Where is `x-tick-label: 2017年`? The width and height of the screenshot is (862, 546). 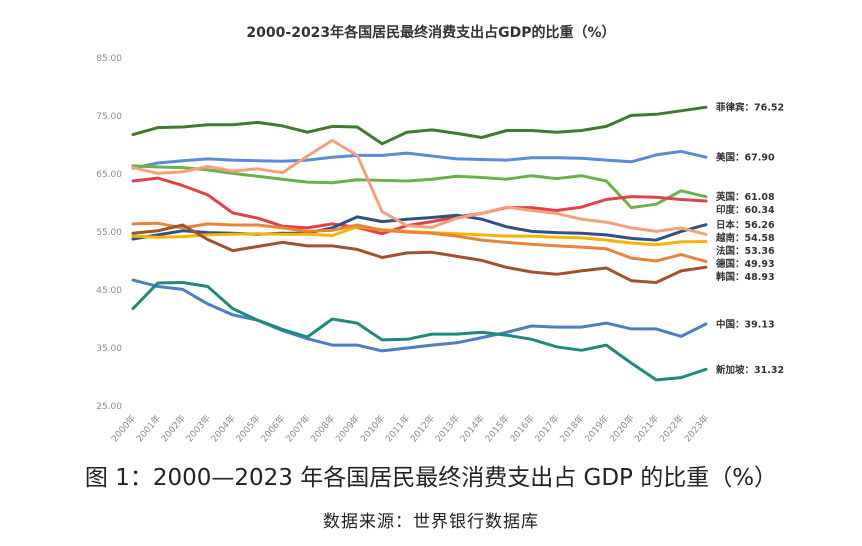 x-tick-label: 2017年 is located at coordinates (547, 428).